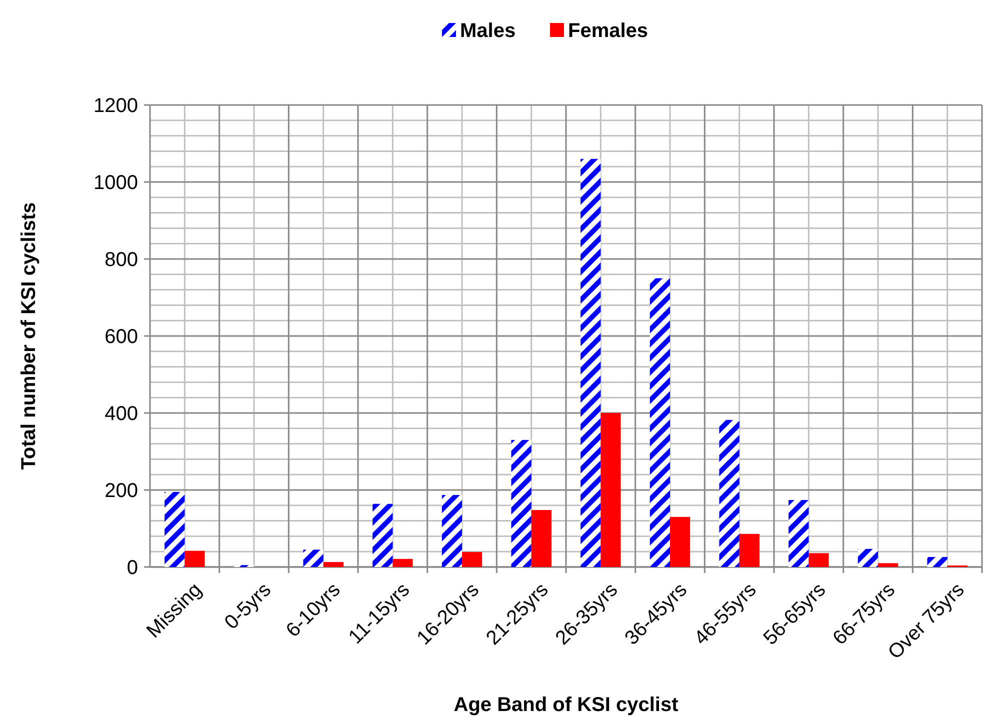 This screenshot has height=723, width=996. Describe the element at coordinates (121, 337) in the screenshot. I see `y-tick-label: 600` at that location.